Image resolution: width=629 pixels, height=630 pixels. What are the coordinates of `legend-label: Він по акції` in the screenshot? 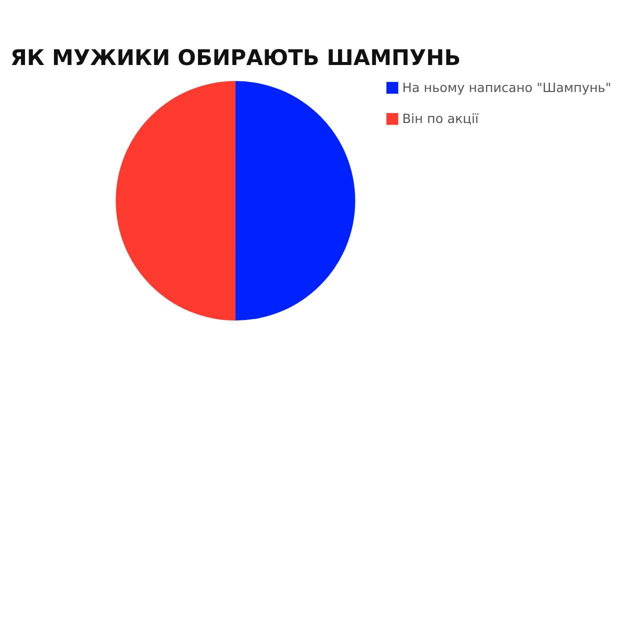 It's located at (440, 119).